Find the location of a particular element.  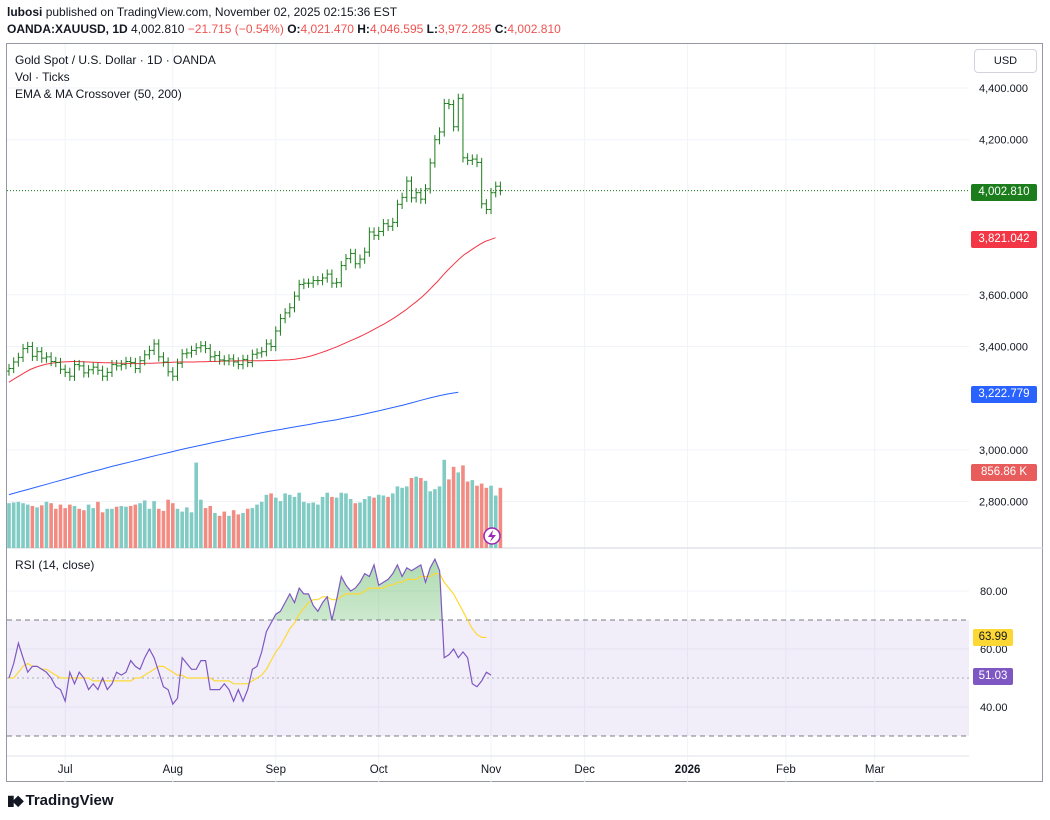

rsi-tick-label: 40.00 is located at coordinates (994, 708).